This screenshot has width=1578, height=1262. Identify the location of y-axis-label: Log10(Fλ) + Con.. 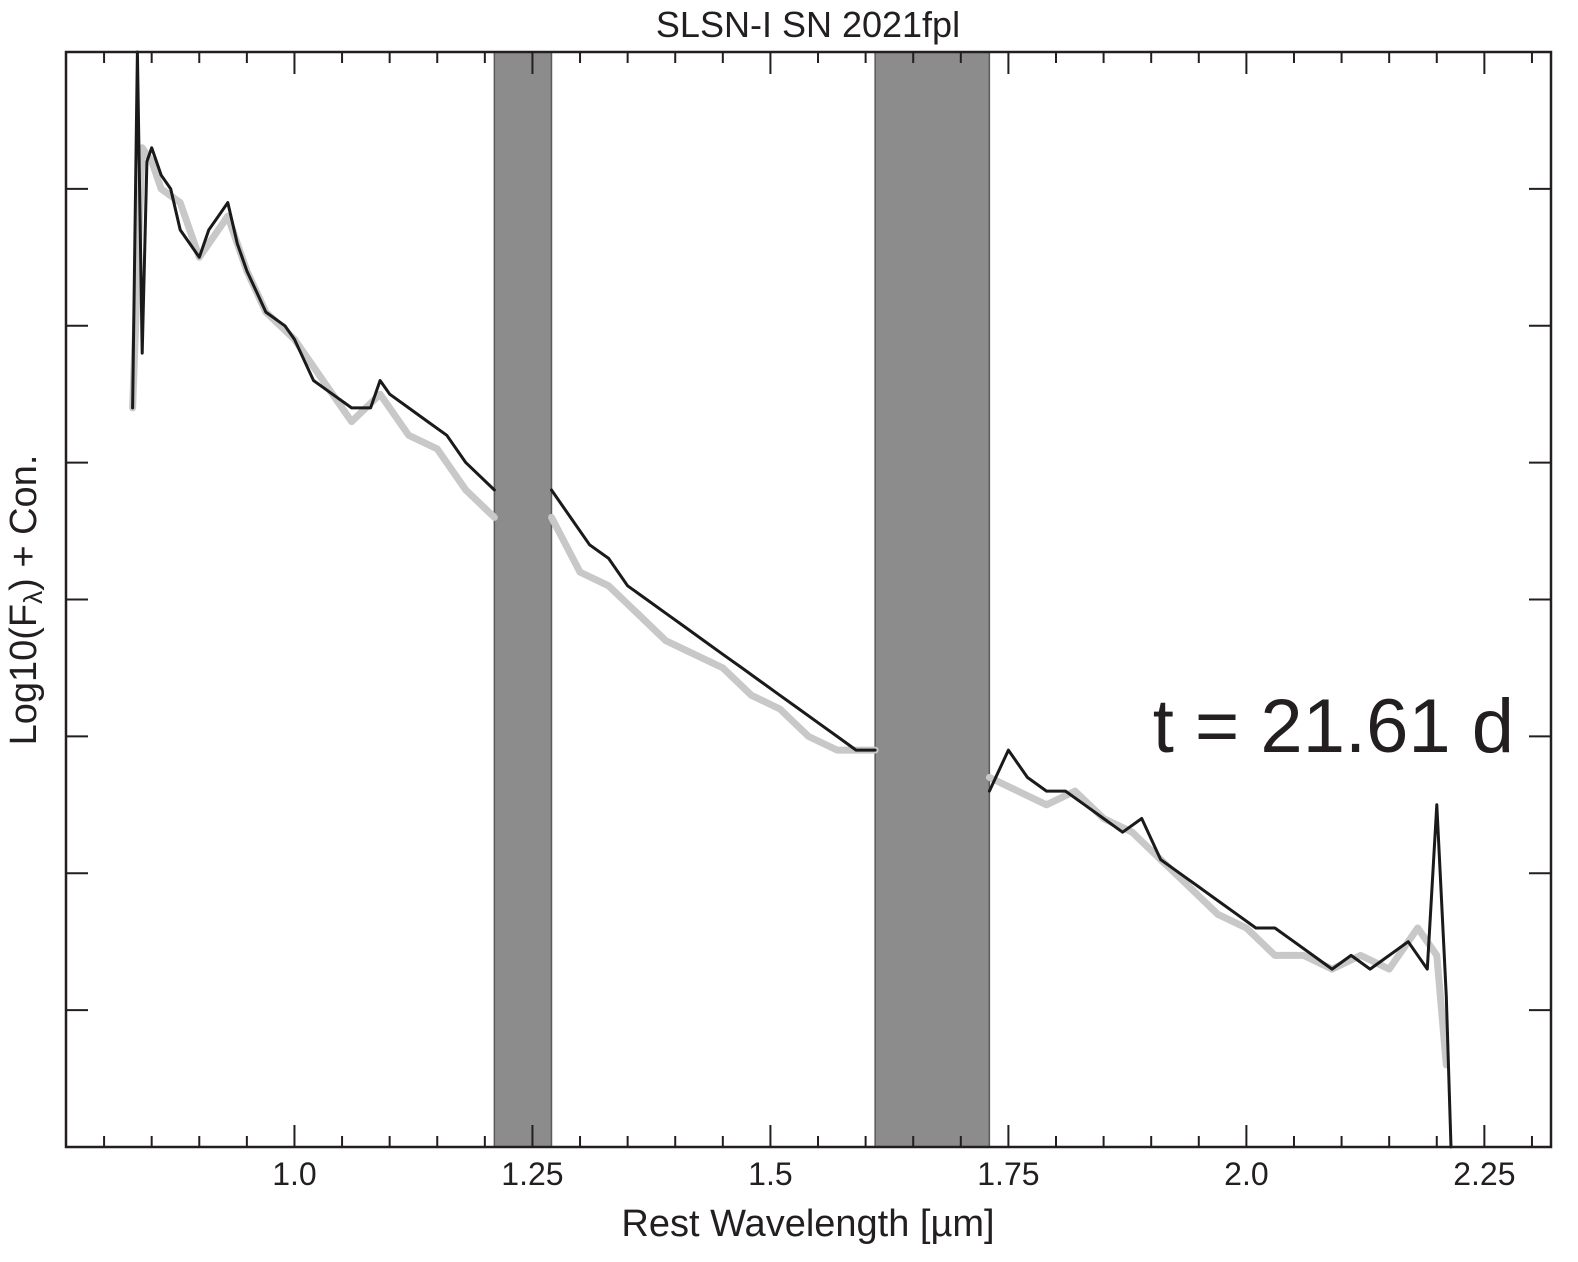
(25, 600).